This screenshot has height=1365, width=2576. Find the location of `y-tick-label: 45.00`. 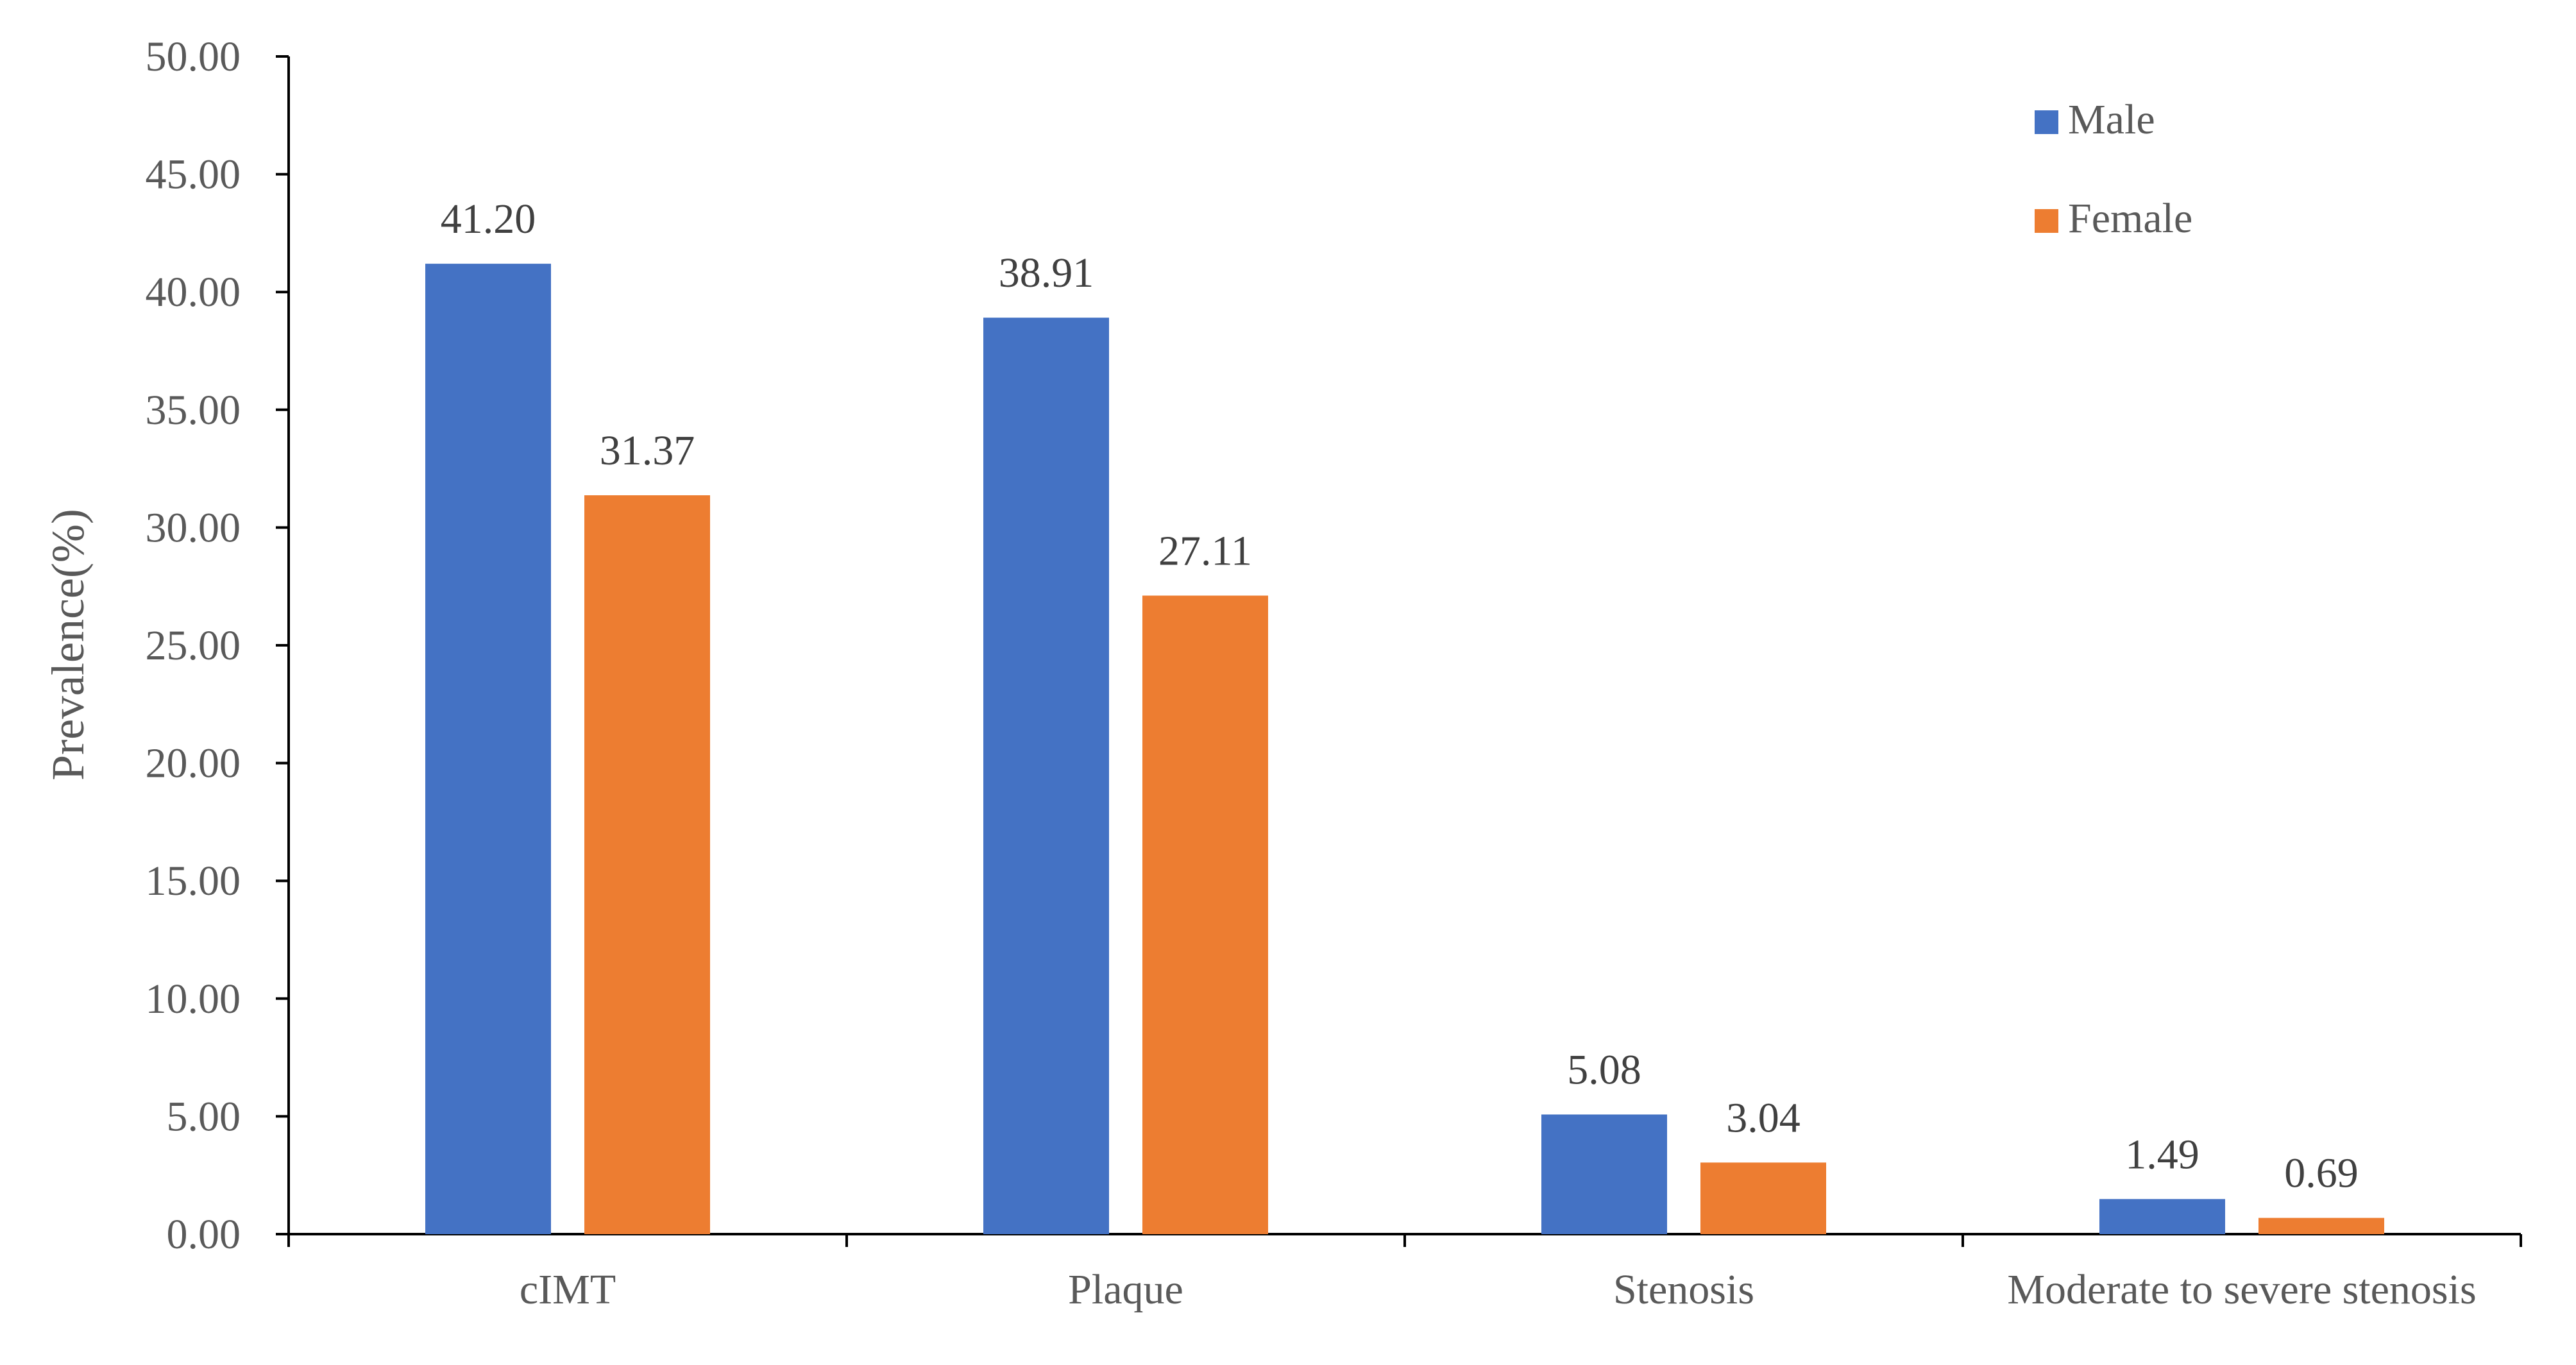

y-tick-label: 45.00 is located at coordinates (193, 175).